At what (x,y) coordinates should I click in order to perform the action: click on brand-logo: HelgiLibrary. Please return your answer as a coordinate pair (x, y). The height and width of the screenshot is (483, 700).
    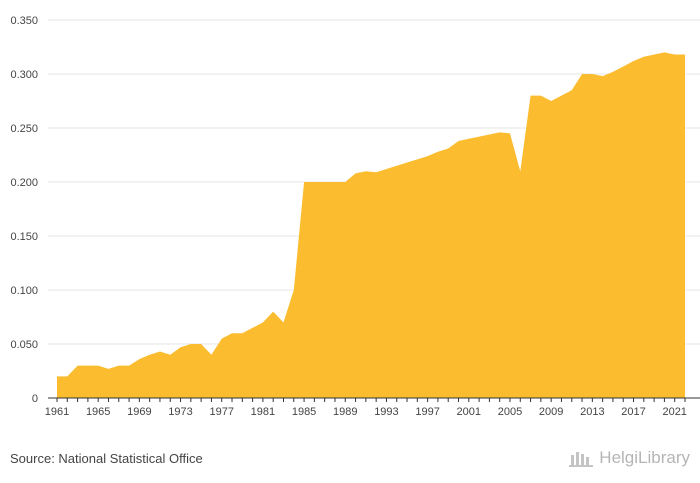
    Looking at the image, I should click on (629, 458).